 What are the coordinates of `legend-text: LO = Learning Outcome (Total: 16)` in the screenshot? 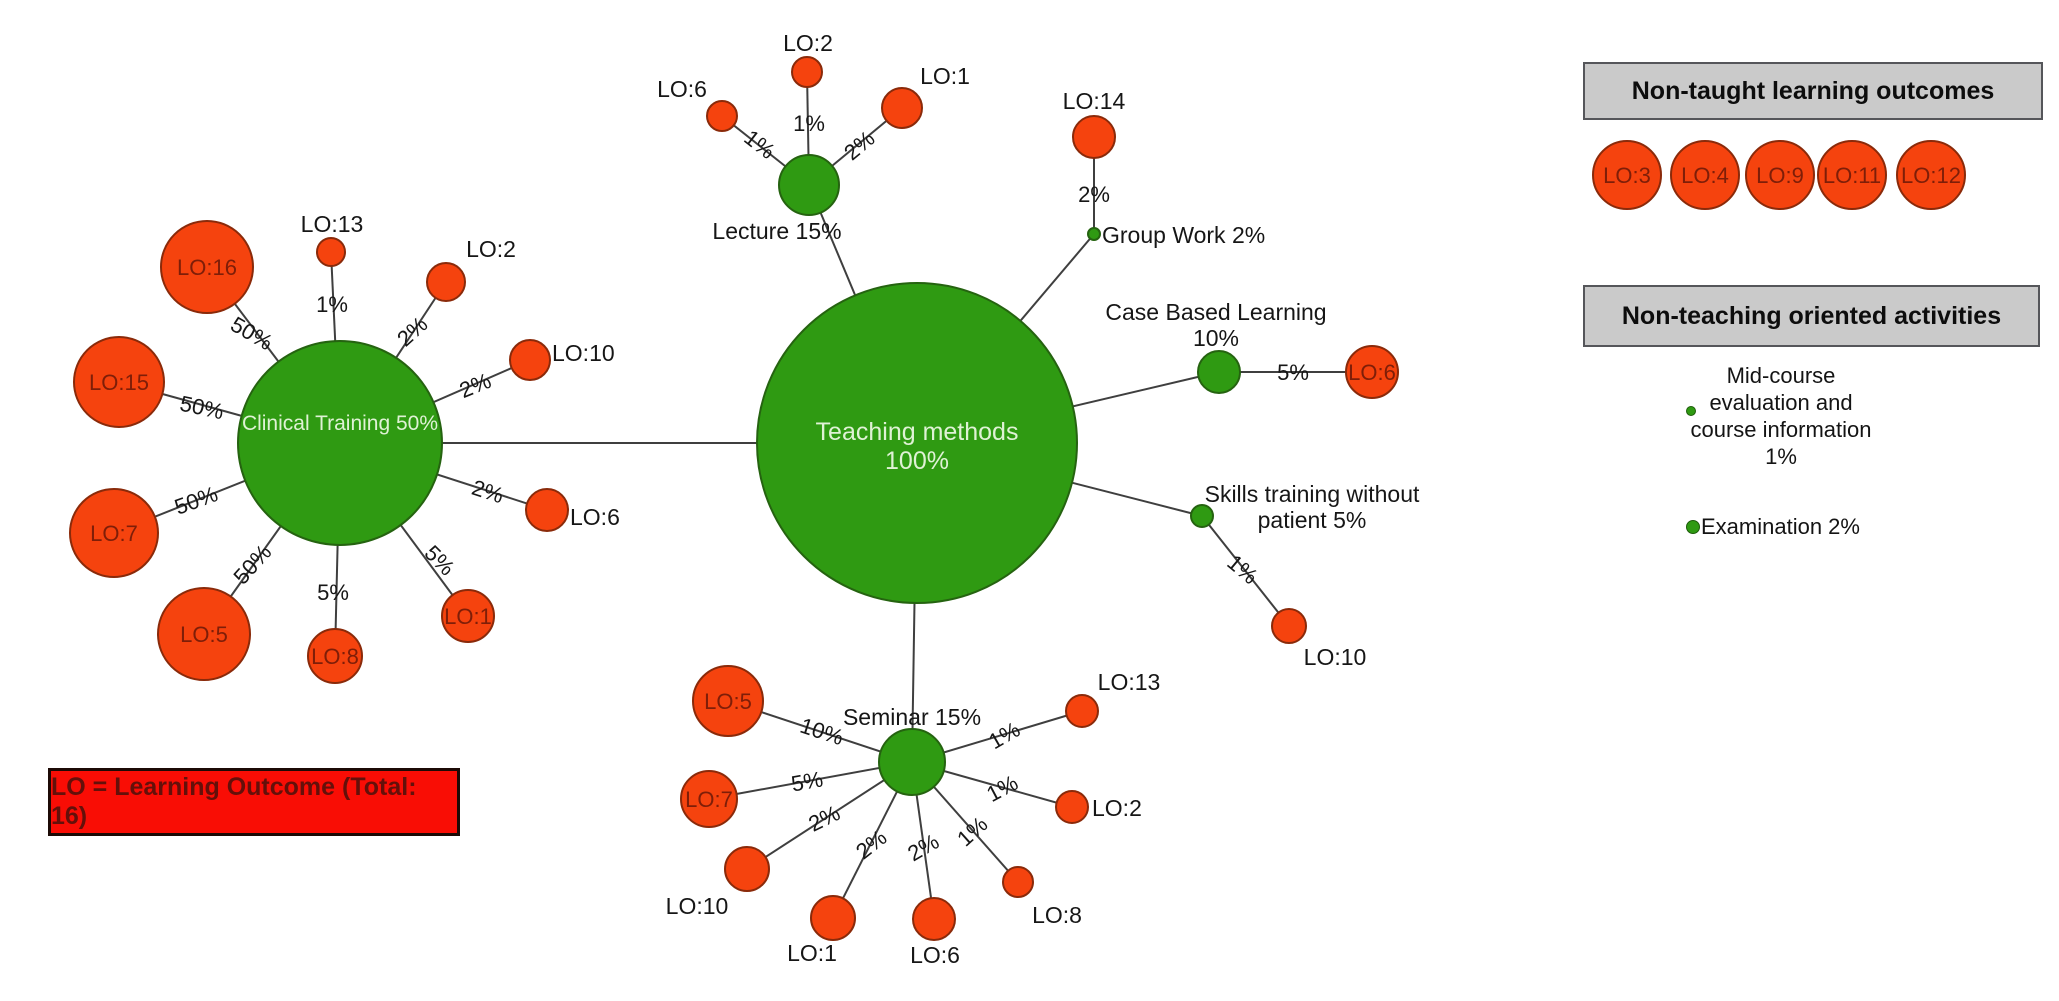 It's located at (234, 801).